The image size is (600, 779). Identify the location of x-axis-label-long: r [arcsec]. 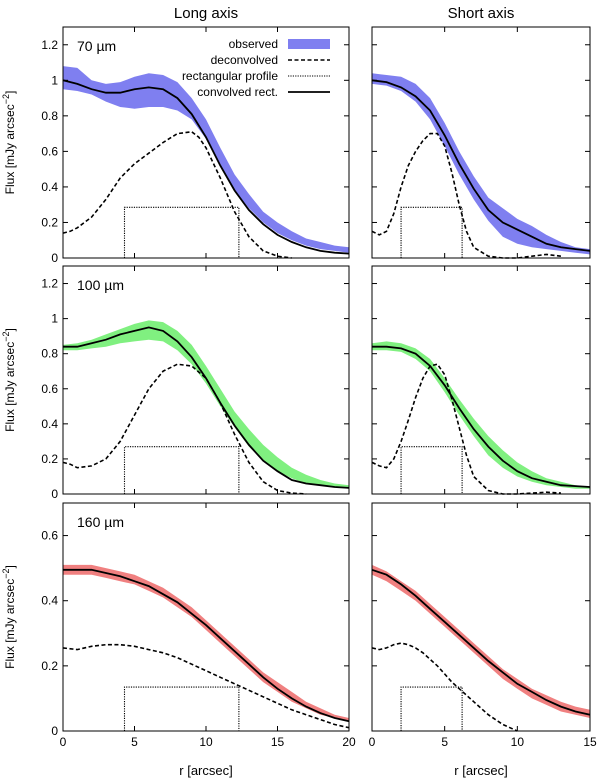
(205, 770).